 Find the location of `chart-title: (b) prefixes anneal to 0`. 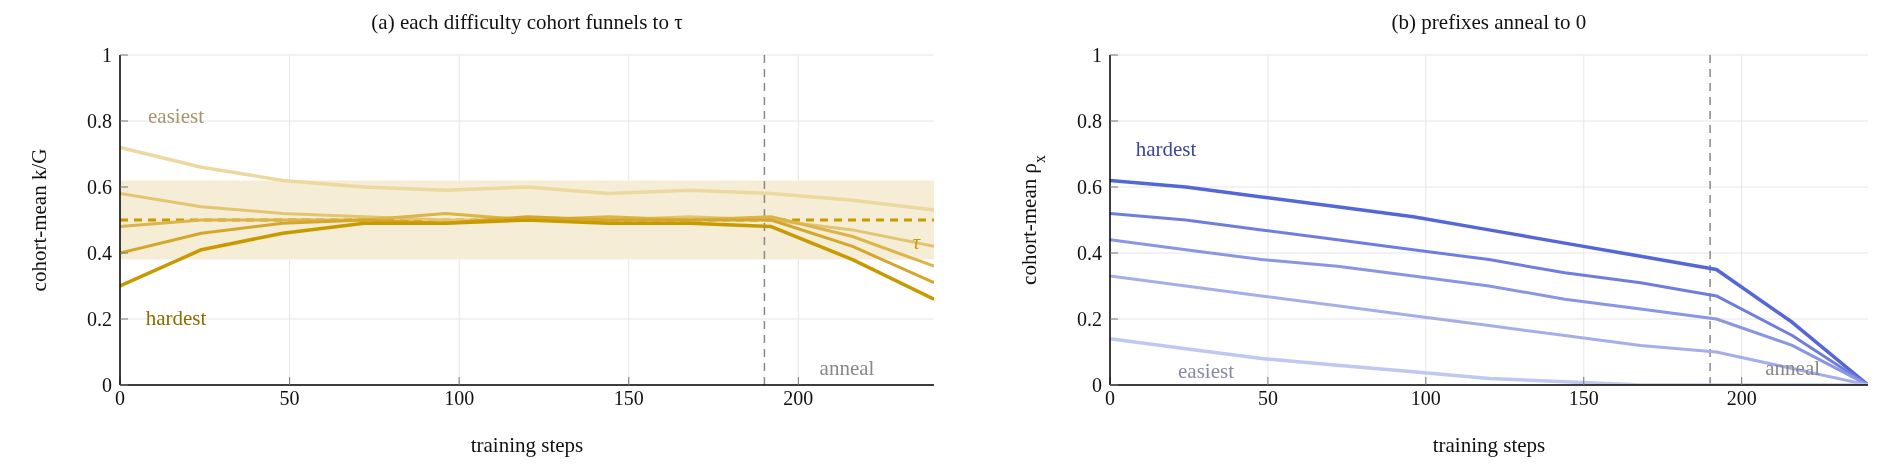

chart-title: (b) prefixes anneal to 0 is located at coordinates (1489, 22).